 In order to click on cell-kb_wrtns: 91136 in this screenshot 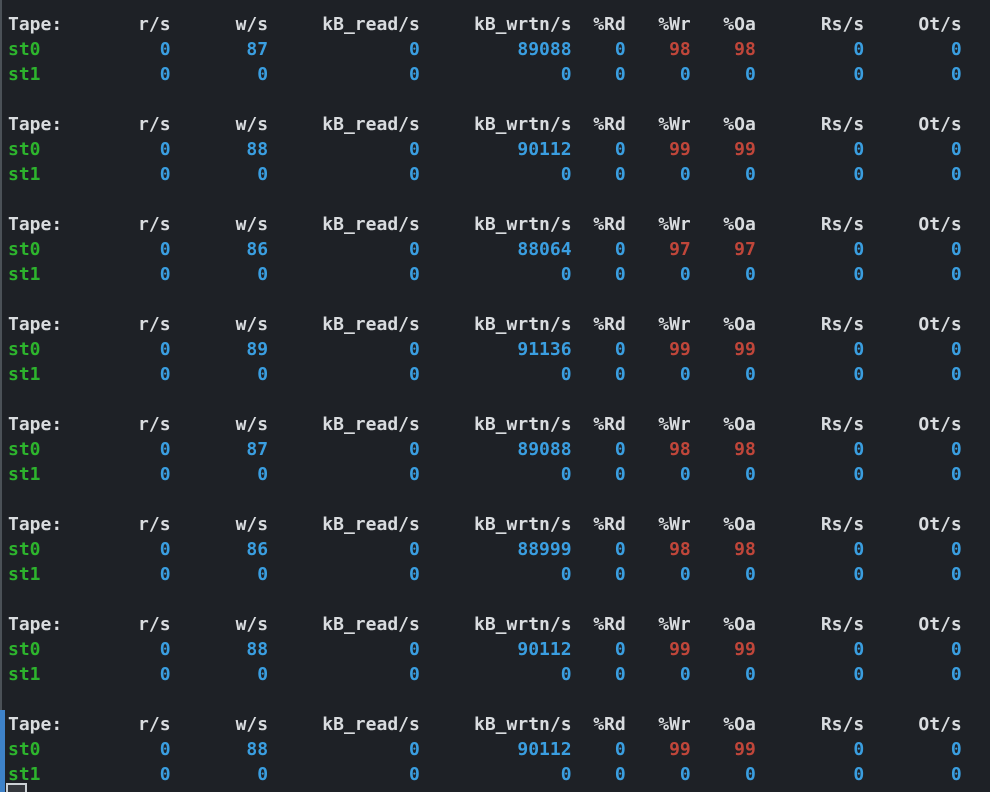, I will do `click(495, 349)`.